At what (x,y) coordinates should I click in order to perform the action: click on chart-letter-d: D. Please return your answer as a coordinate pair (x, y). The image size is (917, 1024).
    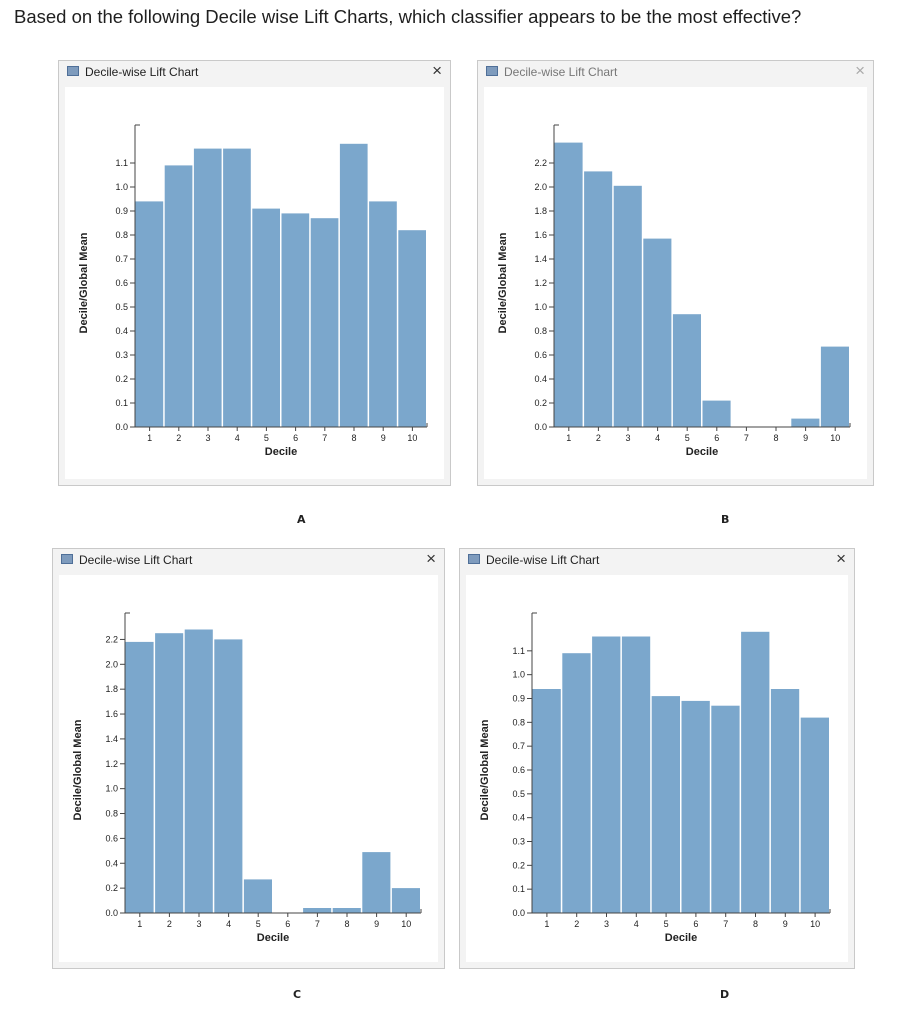
    Looking at the image, I should click on (725, 994).